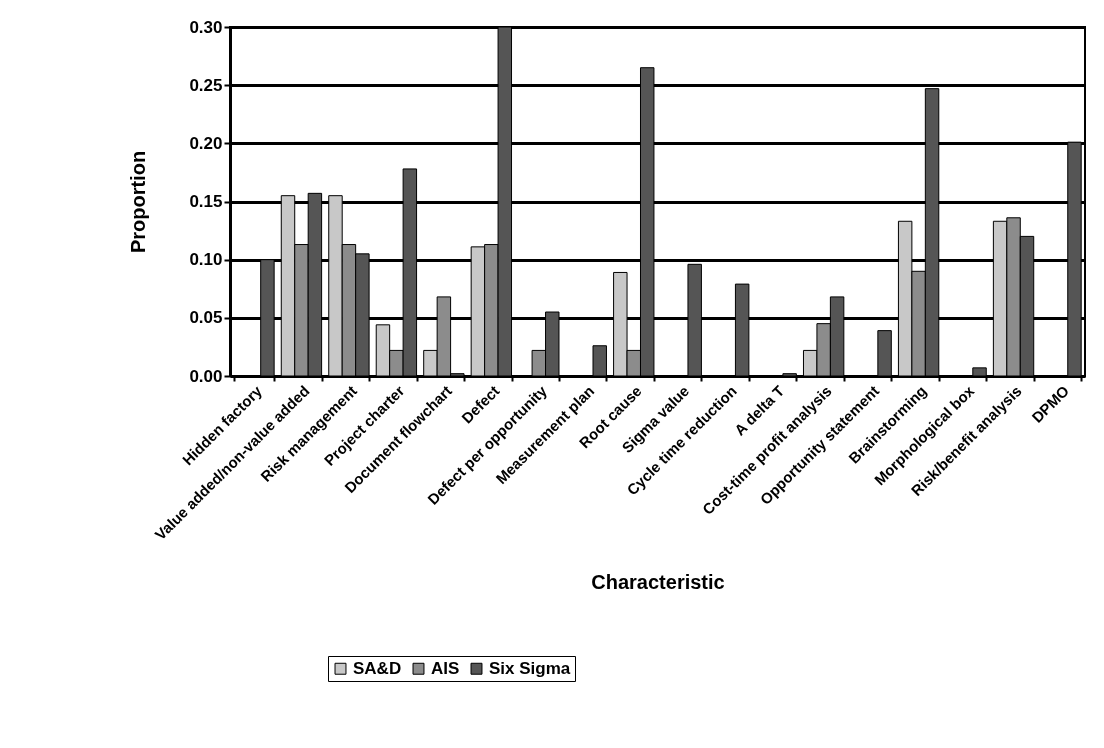 This screenshot has height=748, width=1104. I want to click on y-tick-label: 0.10, so click(206, 260).